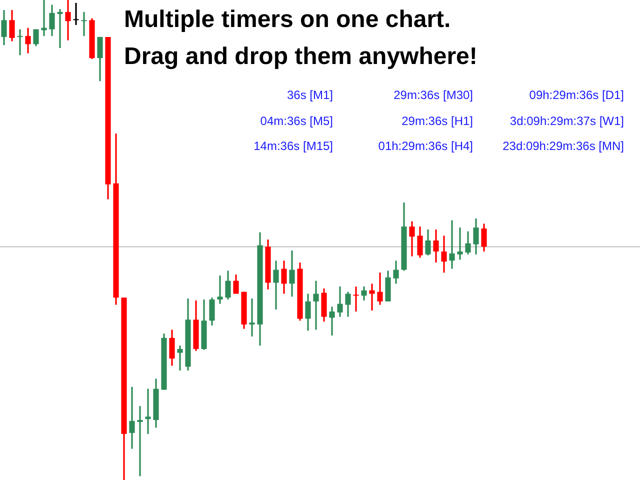 This screenshot has height=480, width=640. What do you see at coordinates (563, 146) in the screenshot?
I see `text: 23d:09h:29m:36s [MN]` at bounding box center [563, 146].